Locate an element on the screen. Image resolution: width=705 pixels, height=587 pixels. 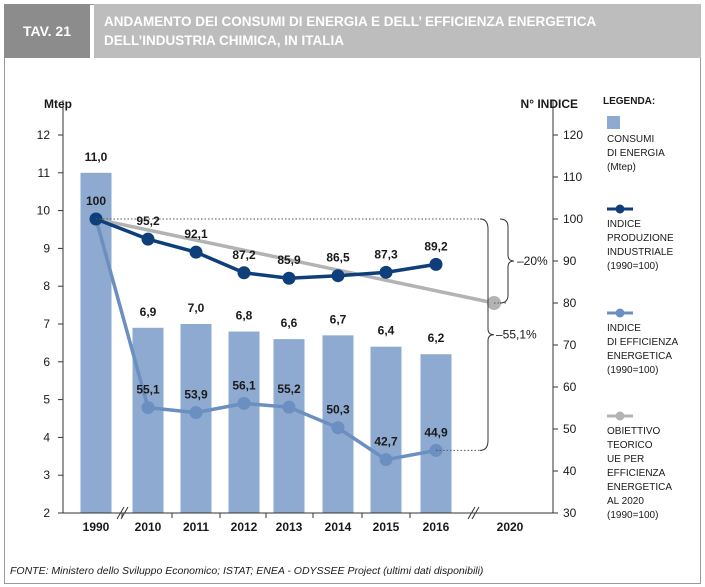
left-tick-label: 12 is located at coordinates (44, 135).